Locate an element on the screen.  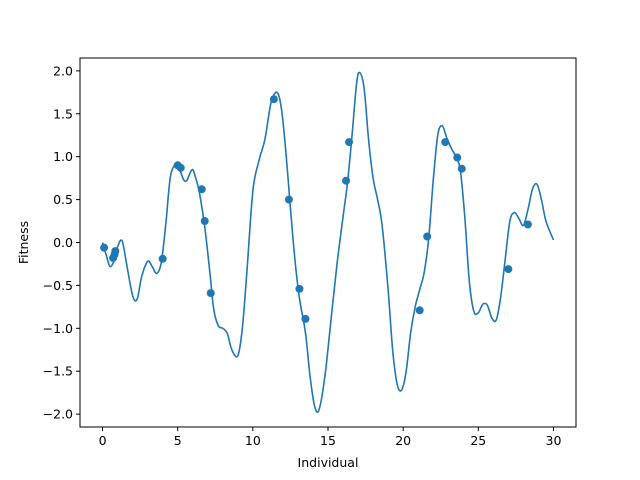
x-tick-label: 0 is located at coordinates (103, 440).